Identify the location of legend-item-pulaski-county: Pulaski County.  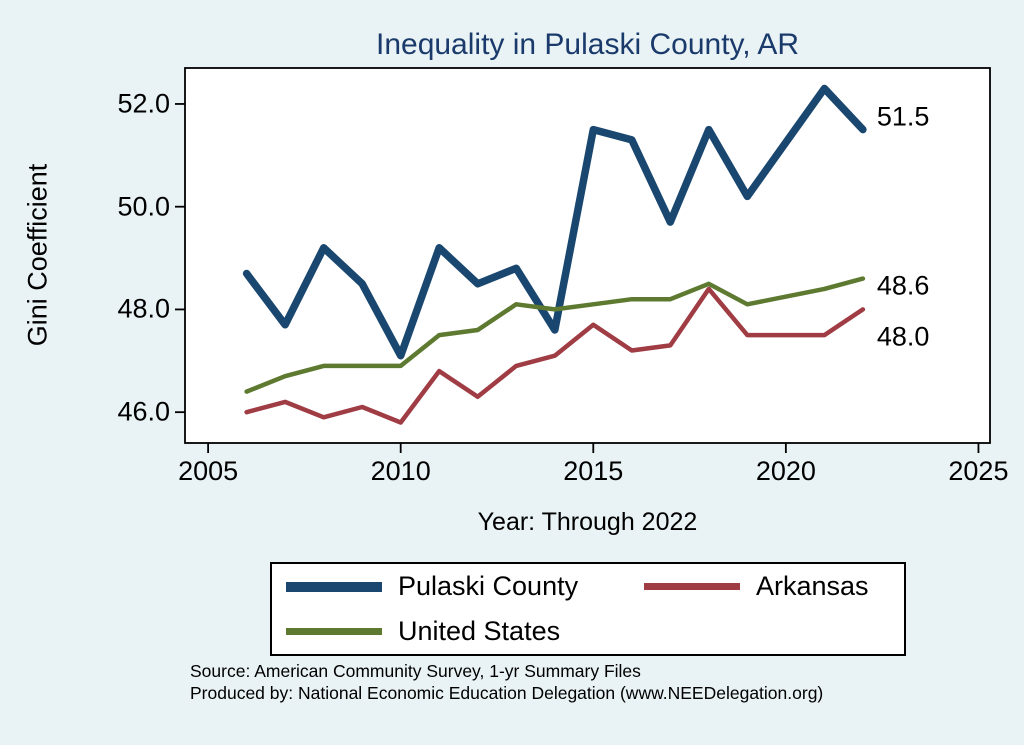
(465, 586).